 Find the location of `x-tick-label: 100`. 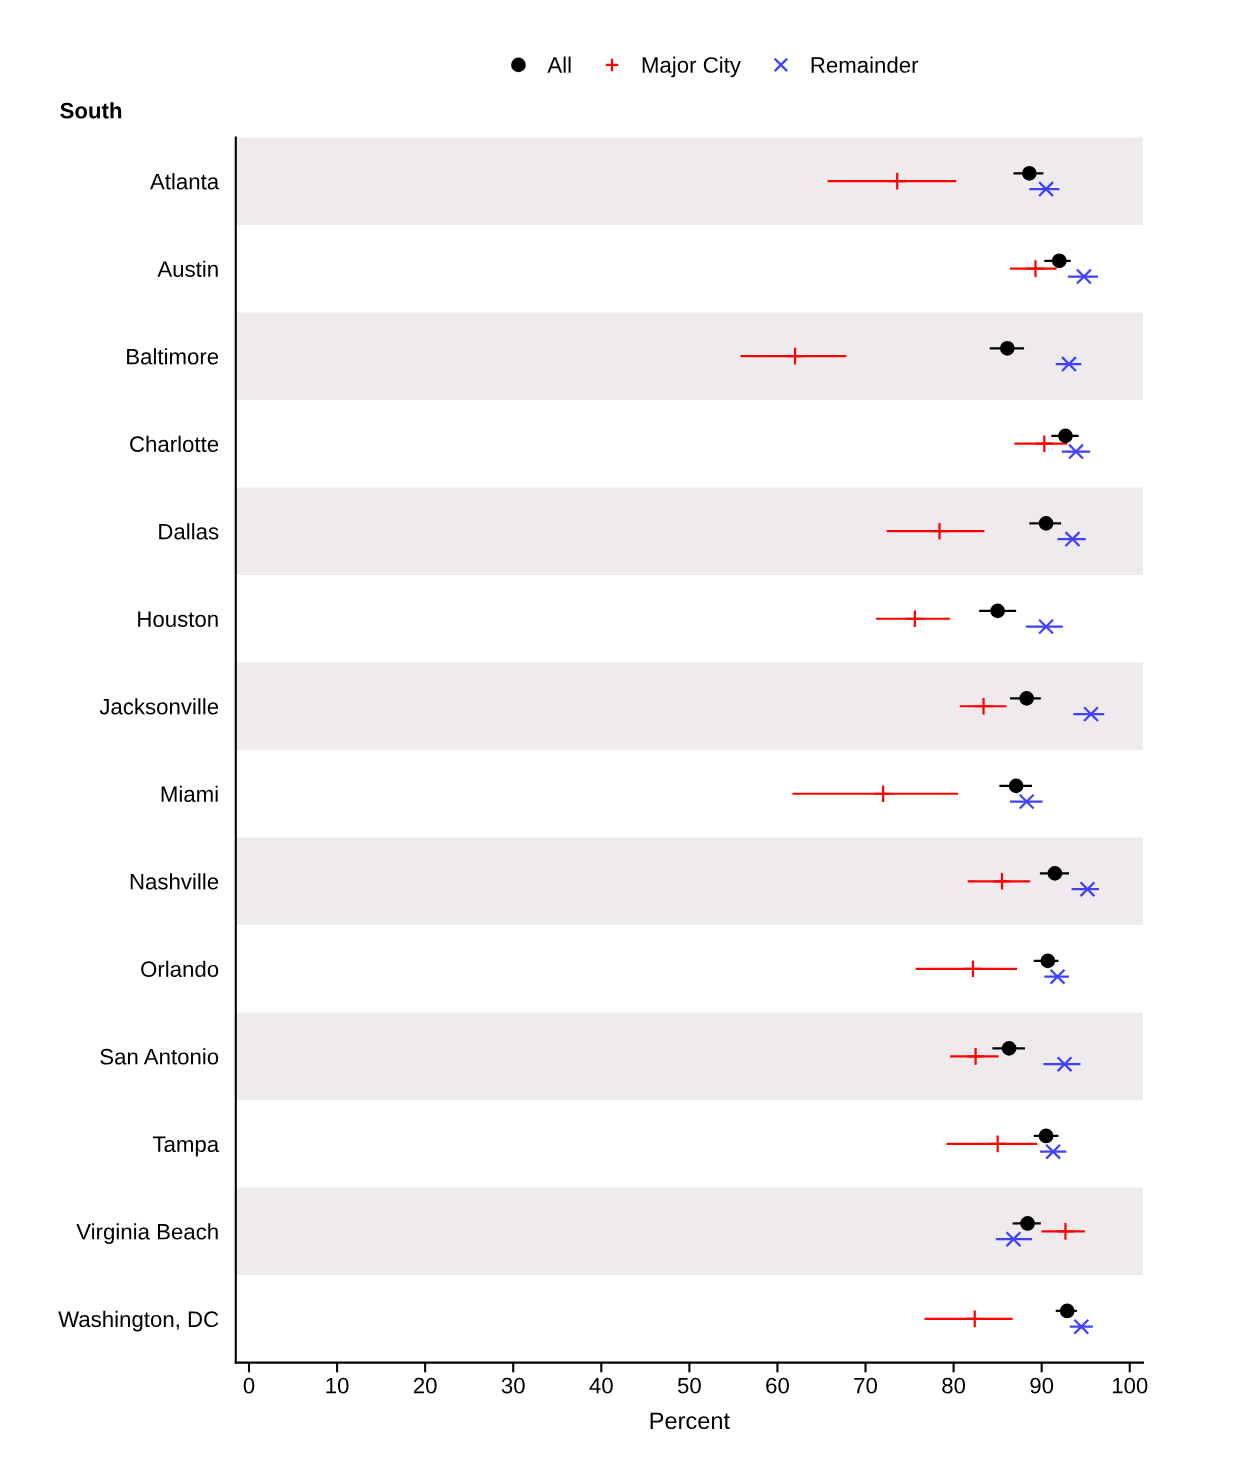

x-tick-label: 100 is located at coordinates (1130, 1385).